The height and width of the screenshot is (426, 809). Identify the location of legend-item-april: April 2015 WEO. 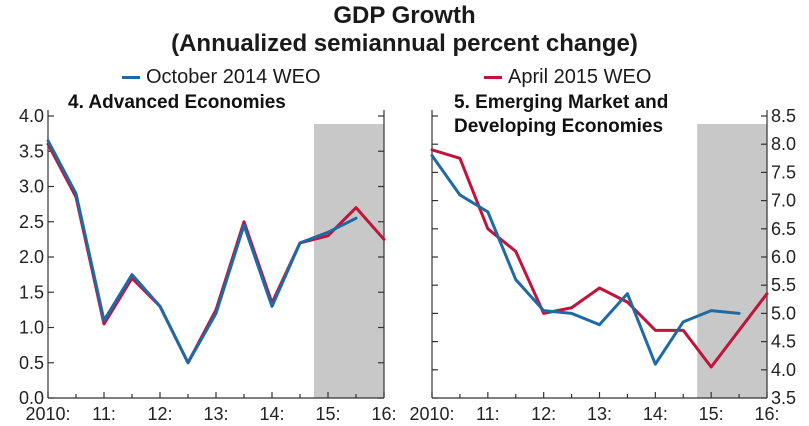
(567, 77).